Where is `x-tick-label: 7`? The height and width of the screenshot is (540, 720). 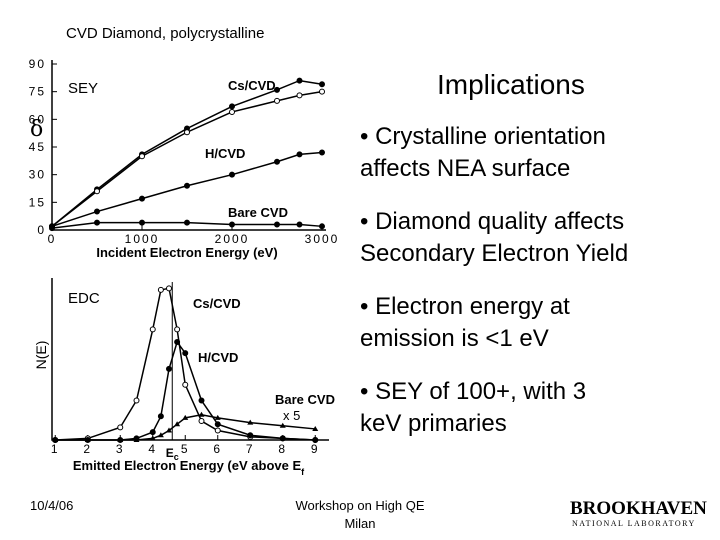
x-tick-label: 7 is located at coordinates (250, 449).